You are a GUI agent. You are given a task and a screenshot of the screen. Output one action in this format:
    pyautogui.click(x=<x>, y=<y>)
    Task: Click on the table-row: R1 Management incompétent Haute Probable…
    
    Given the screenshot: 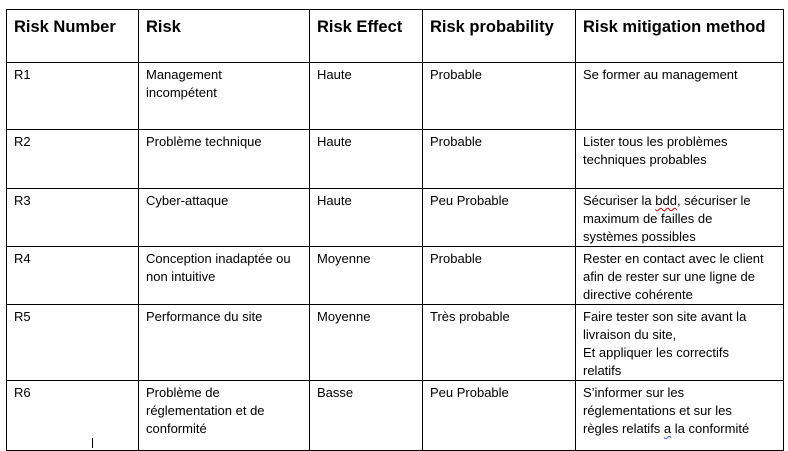 What is the action you would take?
    pyautogui.click(x=395, y=96)
    